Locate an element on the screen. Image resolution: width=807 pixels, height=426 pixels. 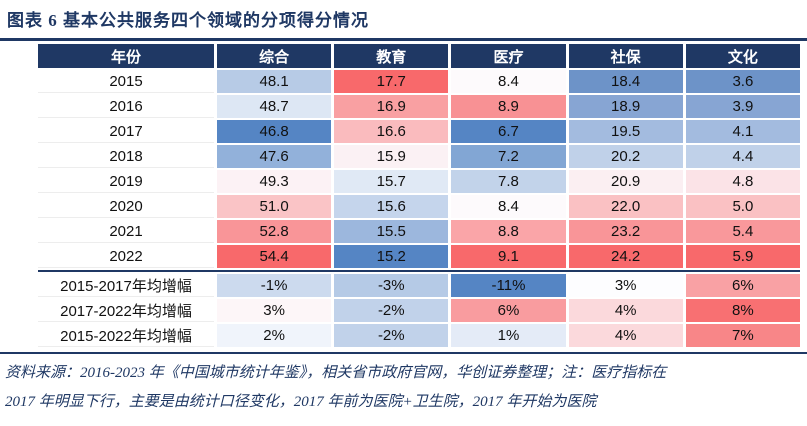
figure-title: 图表 6 基本公共服务四个领域的分项得分情况 is located at coordinates (188, 20).